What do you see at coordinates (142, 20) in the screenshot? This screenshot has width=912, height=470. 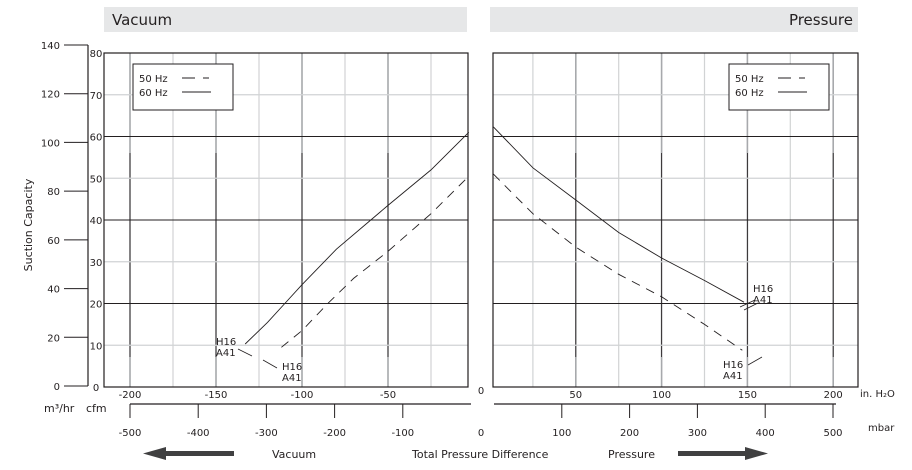 I see `vacuum-header: Vacuum` at bounding box center [142, 20].